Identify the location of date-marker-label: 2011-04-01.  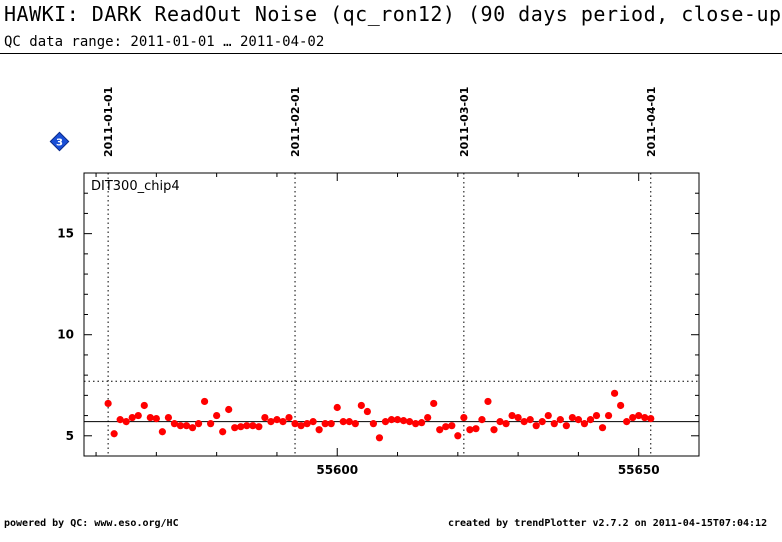
(651, 122).